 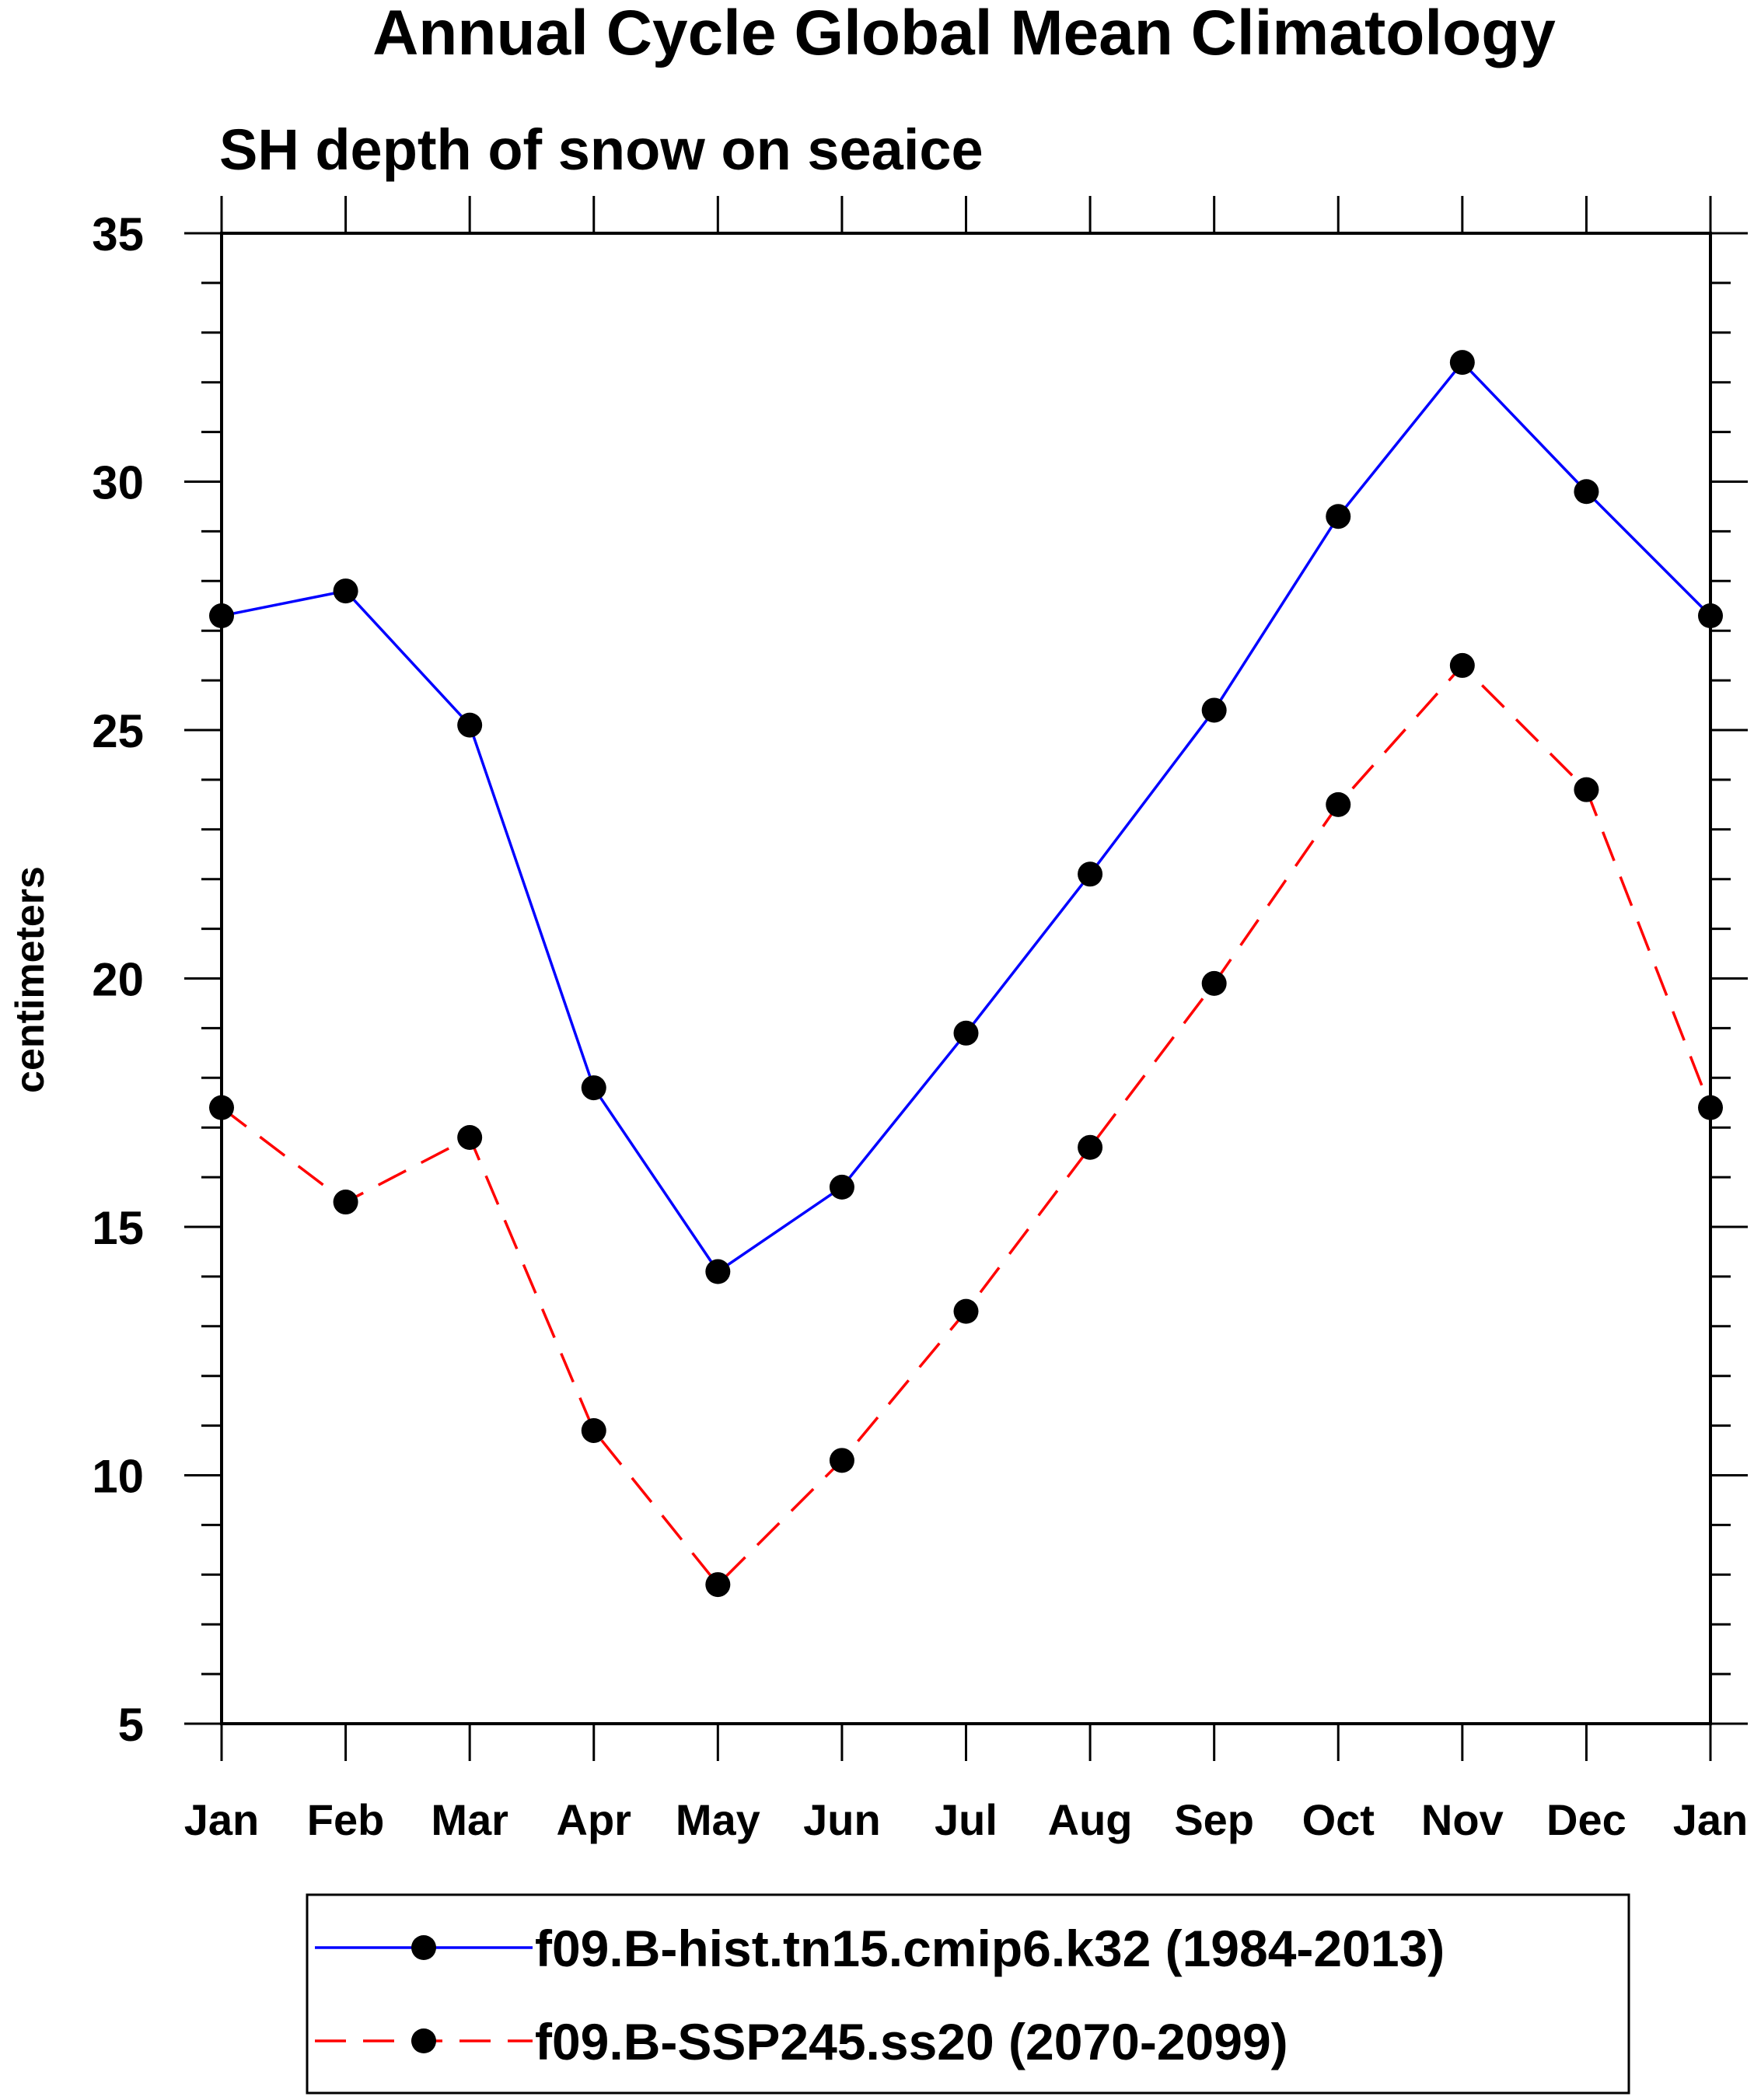 What do you see at coordinates (118, 1477) in the screenshot?
I see `y-tick-label: 10` at bounding box center [118, 1477].